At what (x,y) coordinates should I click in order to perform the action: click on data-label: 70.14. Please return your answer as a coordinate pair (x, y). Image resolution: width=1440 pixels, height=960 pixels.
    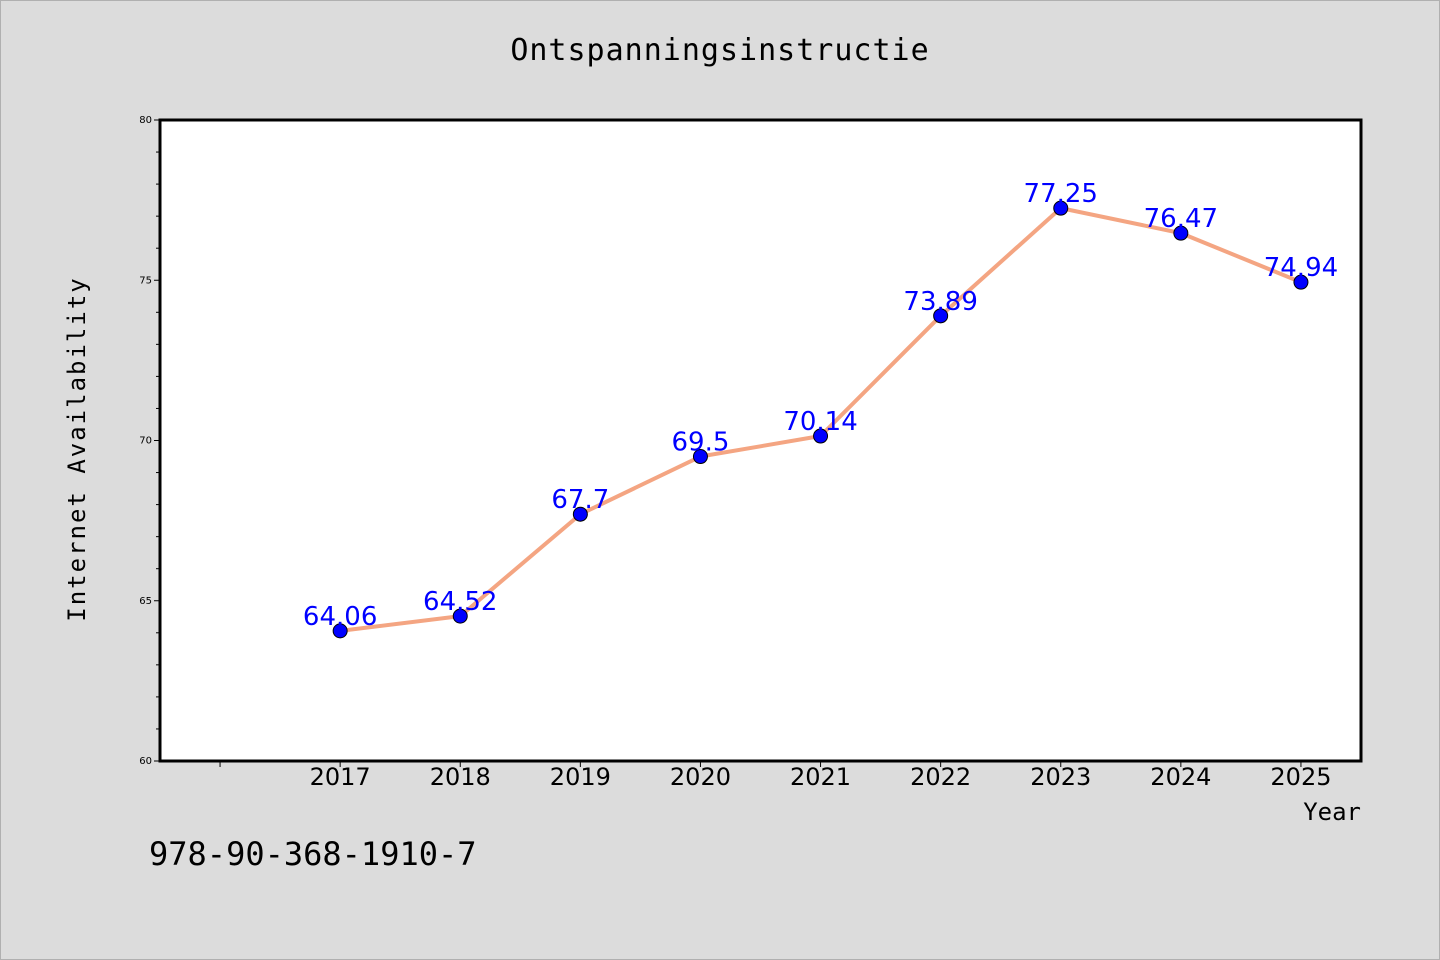
    Looking at the image, I should click on (820, 422).